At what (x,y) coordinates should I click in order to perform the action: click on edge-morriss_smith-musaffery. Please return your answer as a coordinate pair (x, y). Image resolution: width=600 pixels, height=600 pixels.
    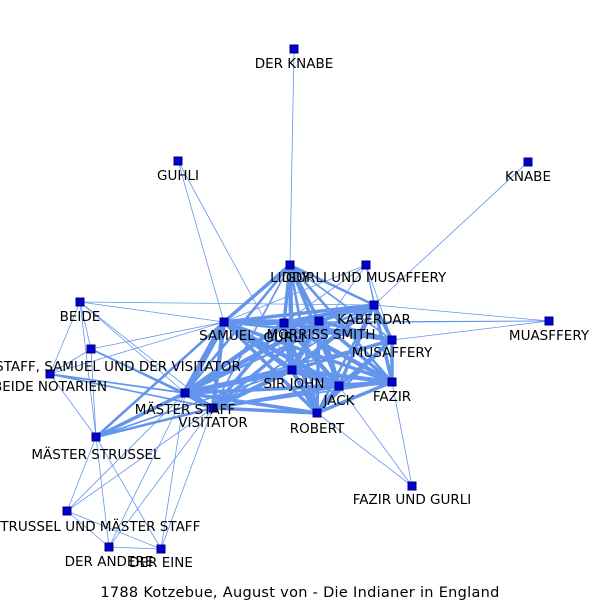
    Looking at the image, I should click on (355, 330).